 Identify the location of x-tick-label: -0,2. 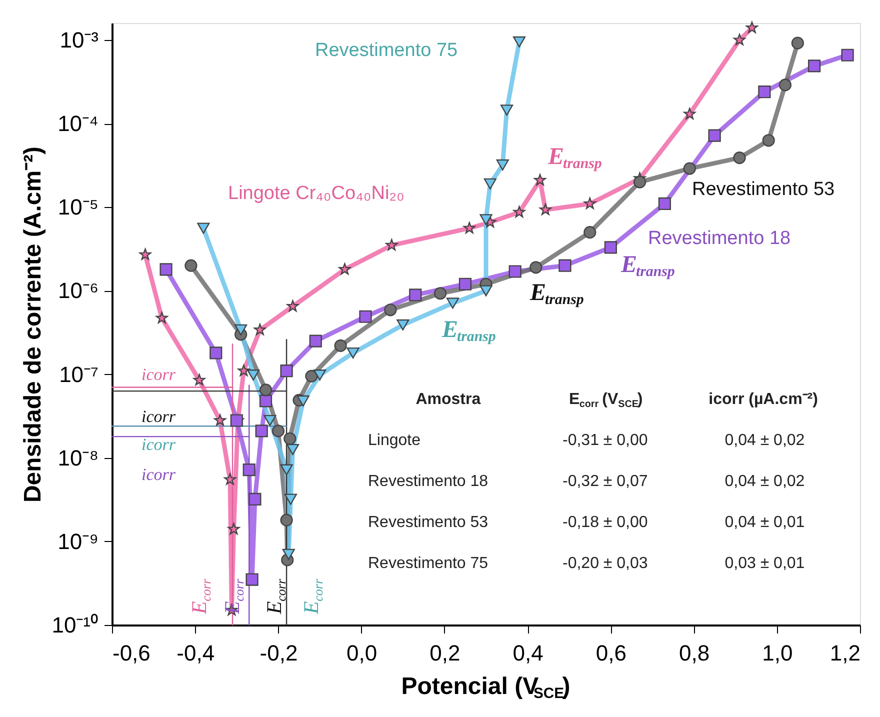
(279, 653).